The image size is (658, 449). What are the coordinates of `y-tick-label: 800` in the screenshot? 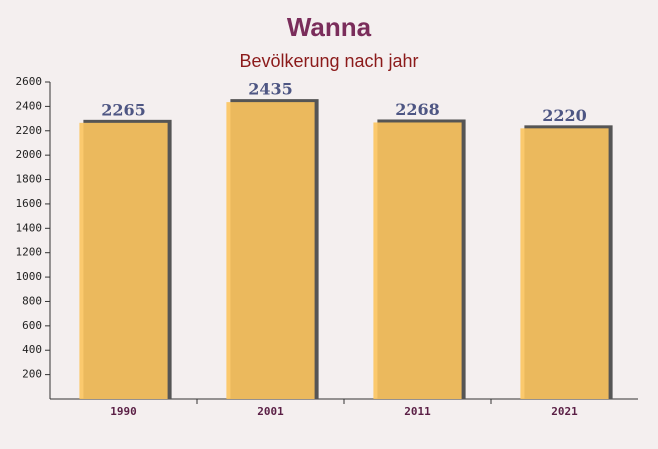 It's located at (32, 300).